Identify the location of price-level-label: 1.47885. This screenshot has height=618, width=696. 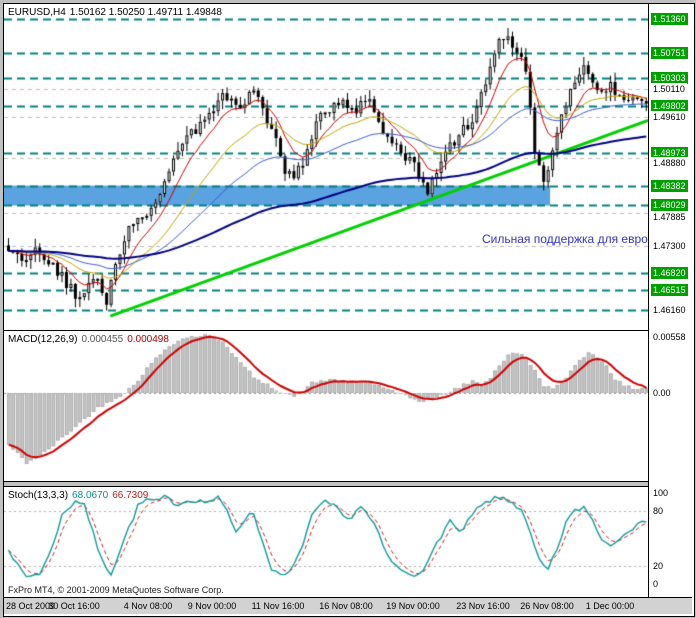
(669, 217).